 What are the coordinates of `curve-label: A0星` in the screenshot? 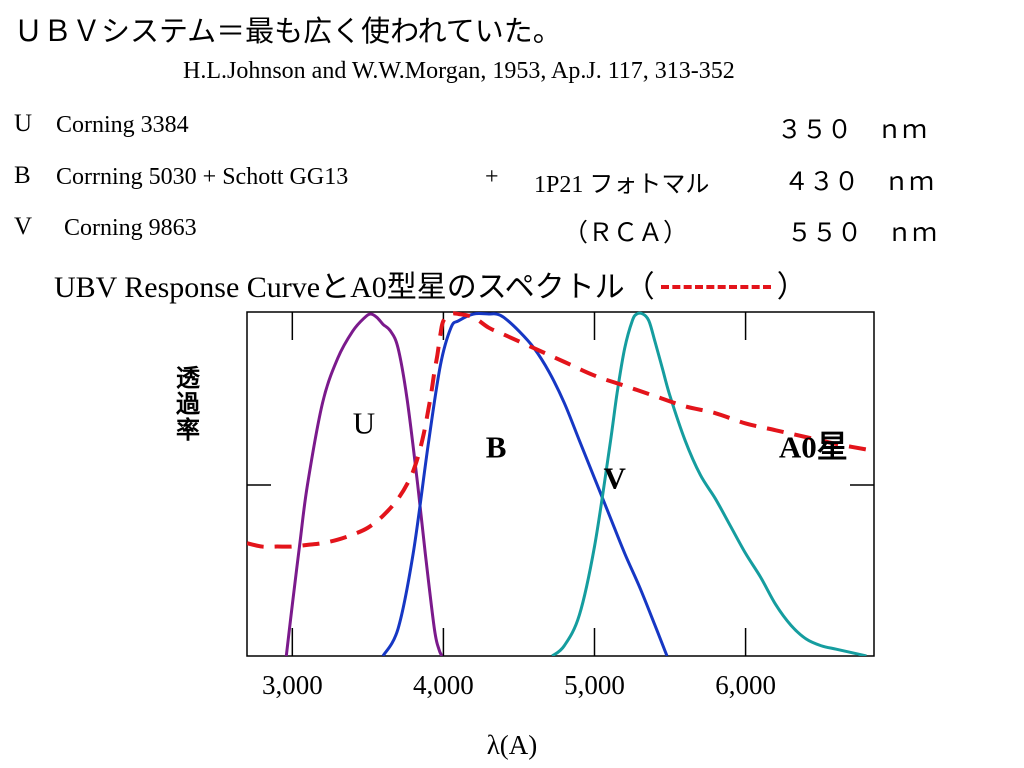 It's located at (813, 447).